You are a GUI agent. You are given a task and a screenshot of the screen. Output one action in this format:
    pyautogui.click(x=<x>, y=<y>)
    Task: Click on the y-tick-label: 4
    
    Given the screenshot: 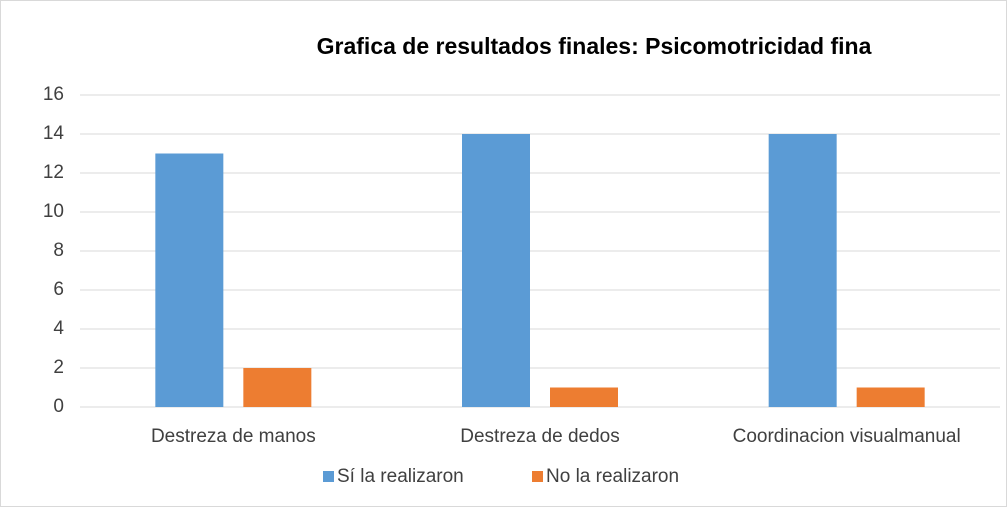 What is the action you would take?
    pyautogui.click(x=58, y=328)
    